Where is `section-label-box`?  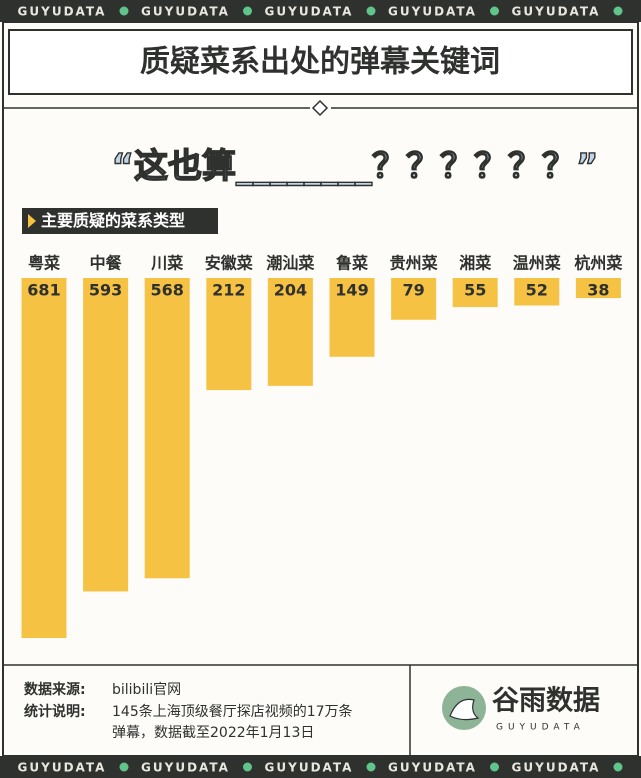
section-label-box is located at coordinates (120, 221).